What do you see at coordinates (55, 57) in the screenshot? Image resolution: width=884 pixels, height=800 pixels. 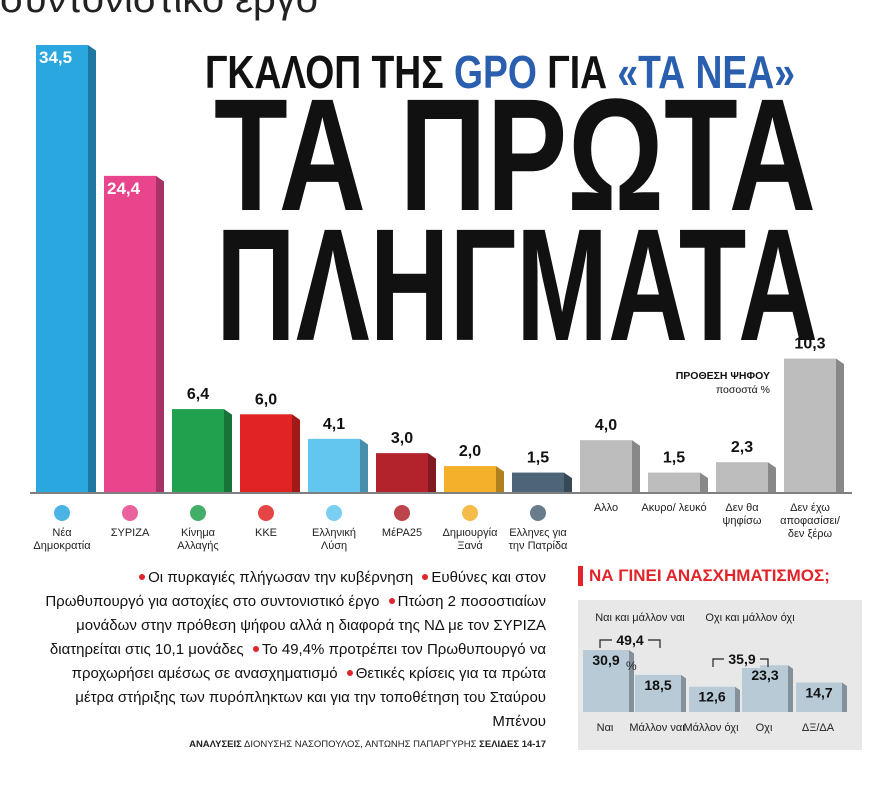 I see `value-label: 34,5` at bounding box center [55, 57].